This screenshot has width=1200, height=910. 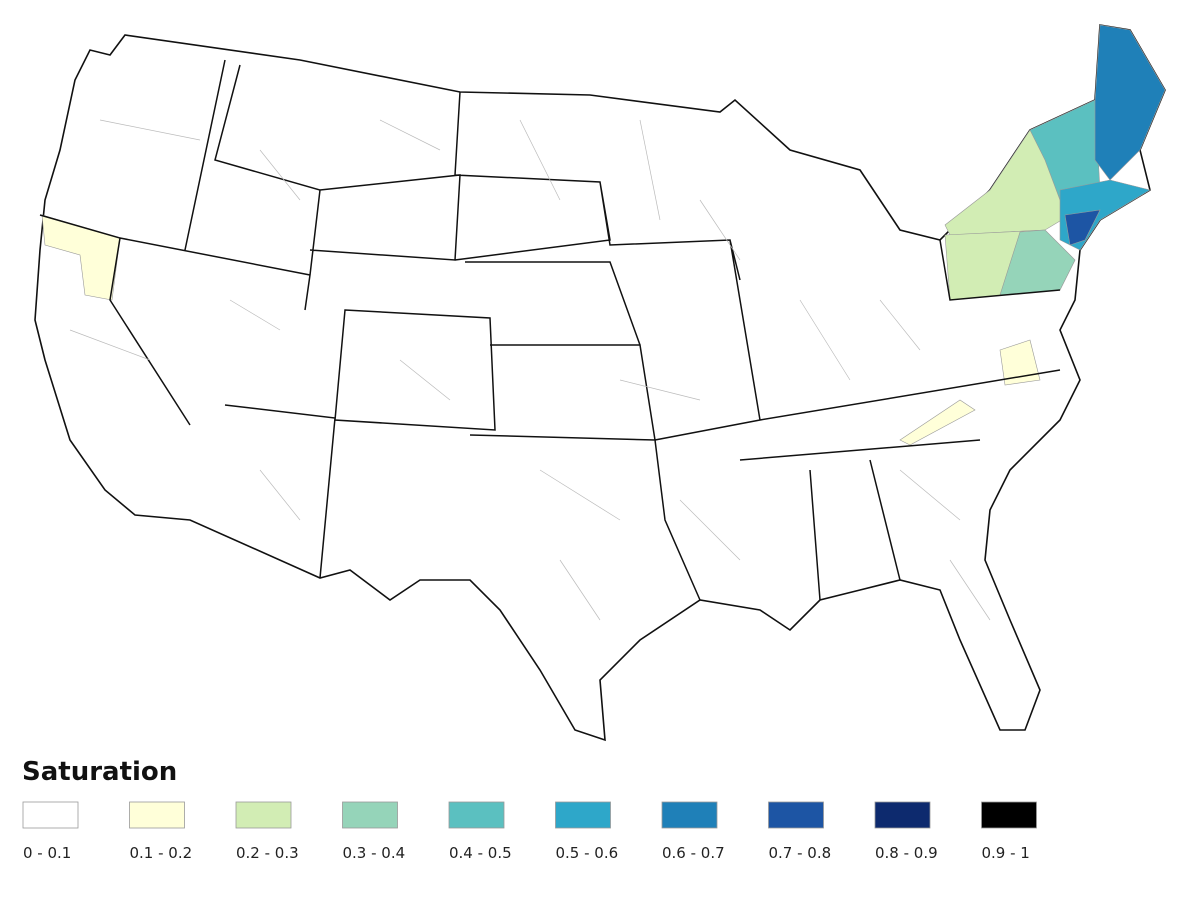 I want to click on legend-label: 0.8 - 0.9, so click(x=906, y=853).